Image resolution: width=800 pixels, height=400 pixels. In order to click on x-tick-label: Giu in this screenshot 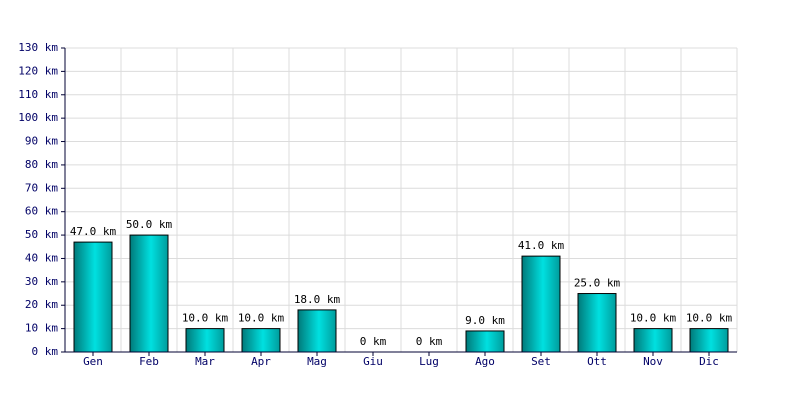, I will do `click(373, 361)`.